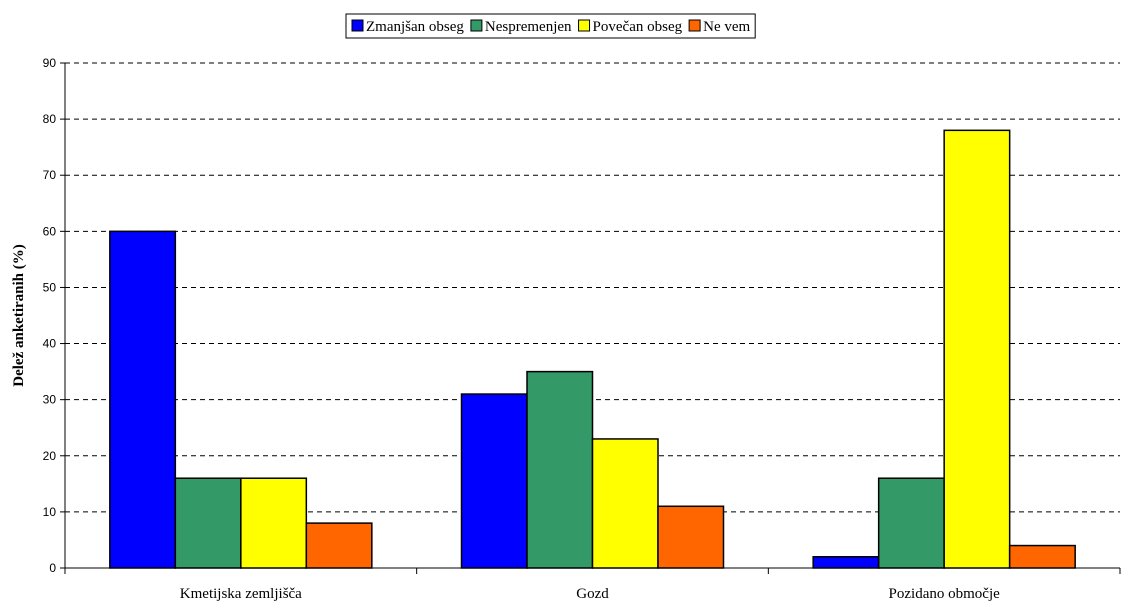  What do you see at coordinates (638, 27) in the screenshot?
I see `legend-label: Povečan obseg` at bounding box center [638, 27].